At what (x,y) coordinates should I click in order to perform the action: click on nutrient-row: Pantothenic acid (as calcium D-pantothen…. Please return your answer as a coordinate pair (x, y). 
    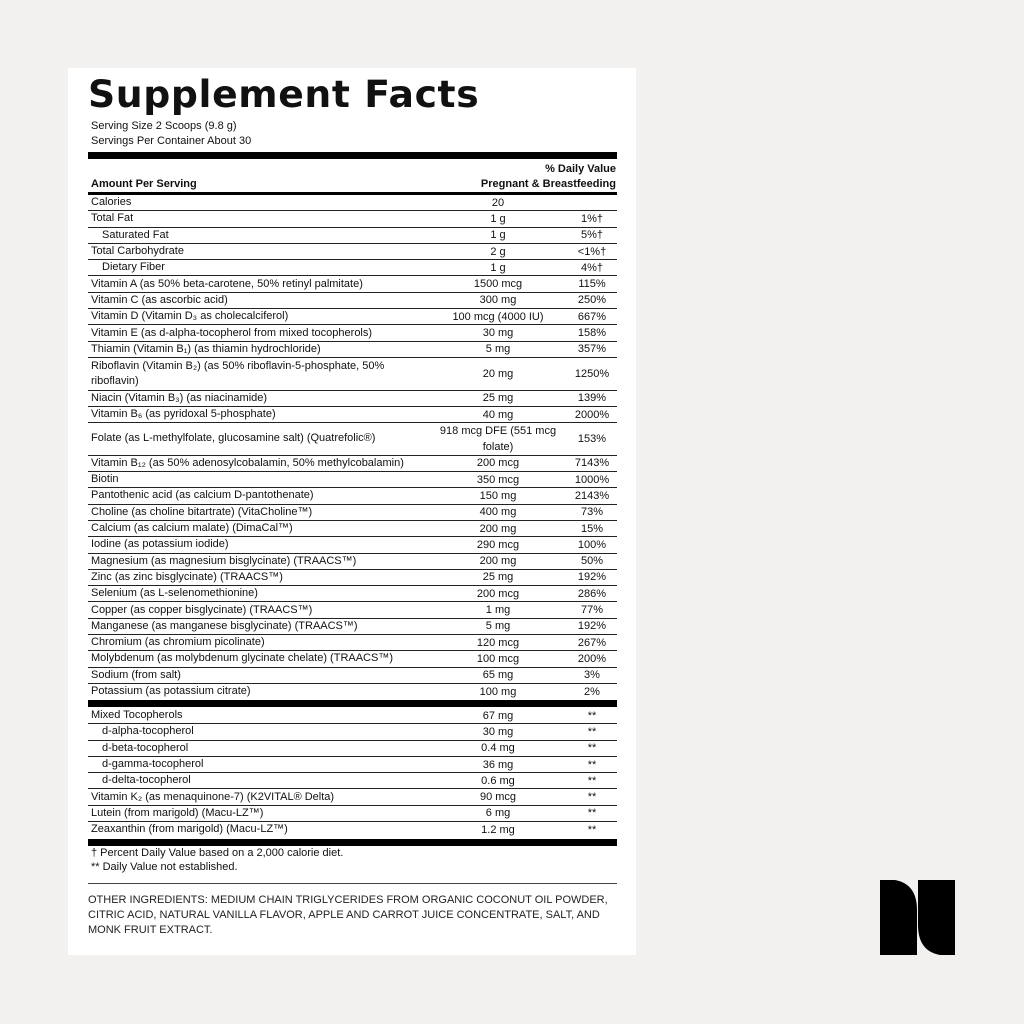
    Looking at the image, I should click on (352, 496).